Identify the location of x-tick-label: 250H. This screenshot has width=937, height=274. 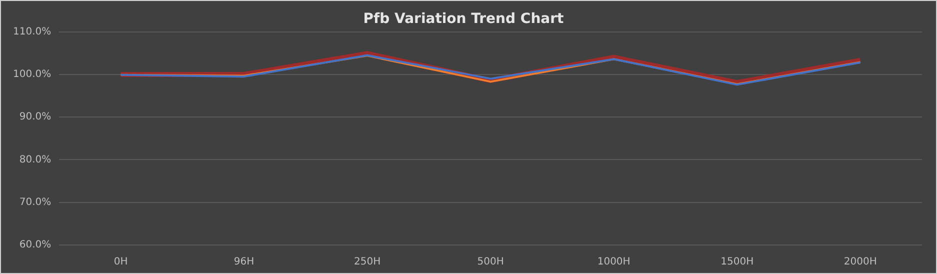
(367, 262).